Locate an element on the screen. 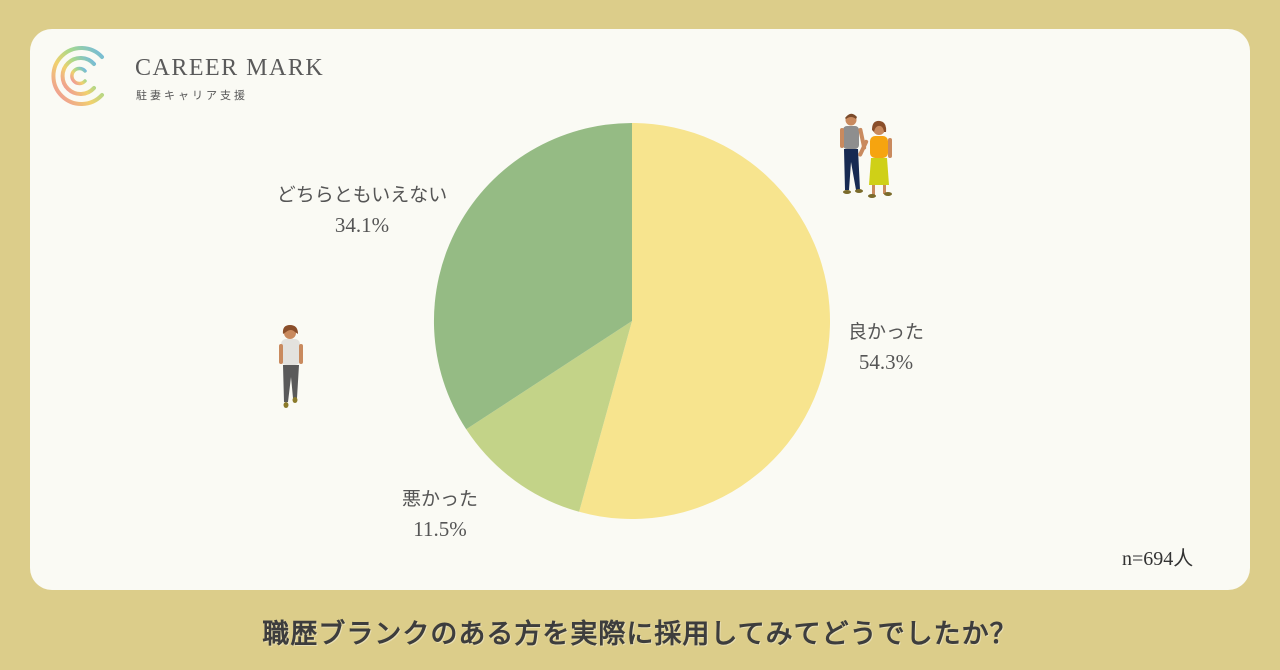 This screenshot has width=1280, height=670. label-good-name: 良かった is located at coordinates (885, 332).